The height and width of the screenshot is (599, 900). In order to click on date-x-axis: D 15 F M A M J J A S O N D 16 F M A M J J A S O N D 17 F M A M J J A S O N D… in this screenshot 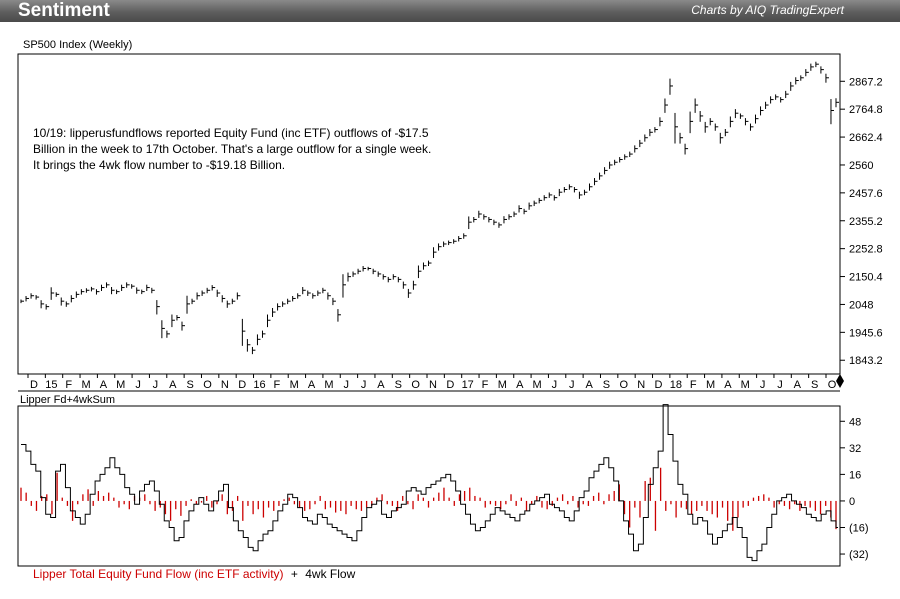, I will do `click(432, 382)`.